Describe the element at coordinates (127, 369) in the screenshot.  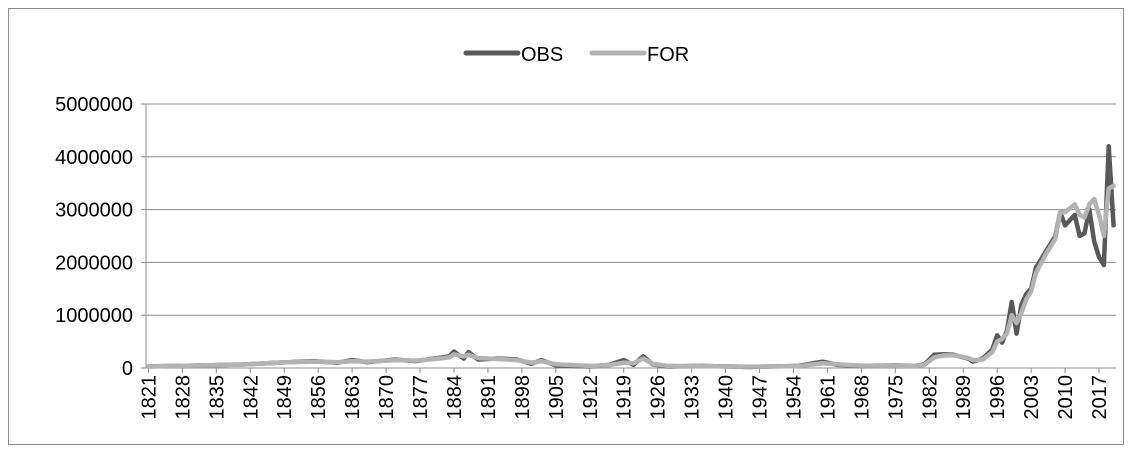
I see `y-tick-label-0: 0` at that location.